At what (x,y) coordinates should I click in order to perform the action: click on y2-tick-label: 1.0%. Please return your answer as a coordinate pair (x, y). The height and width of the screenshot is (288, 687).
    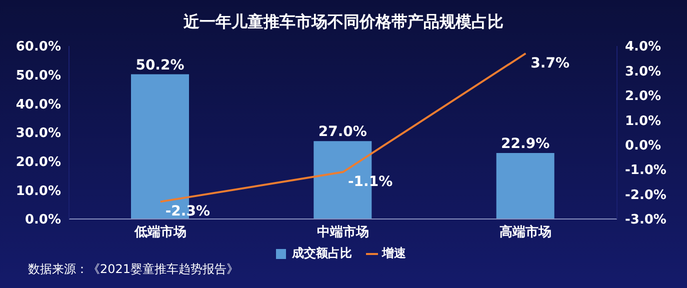
    Looking at the image, I should click on (643, 121).